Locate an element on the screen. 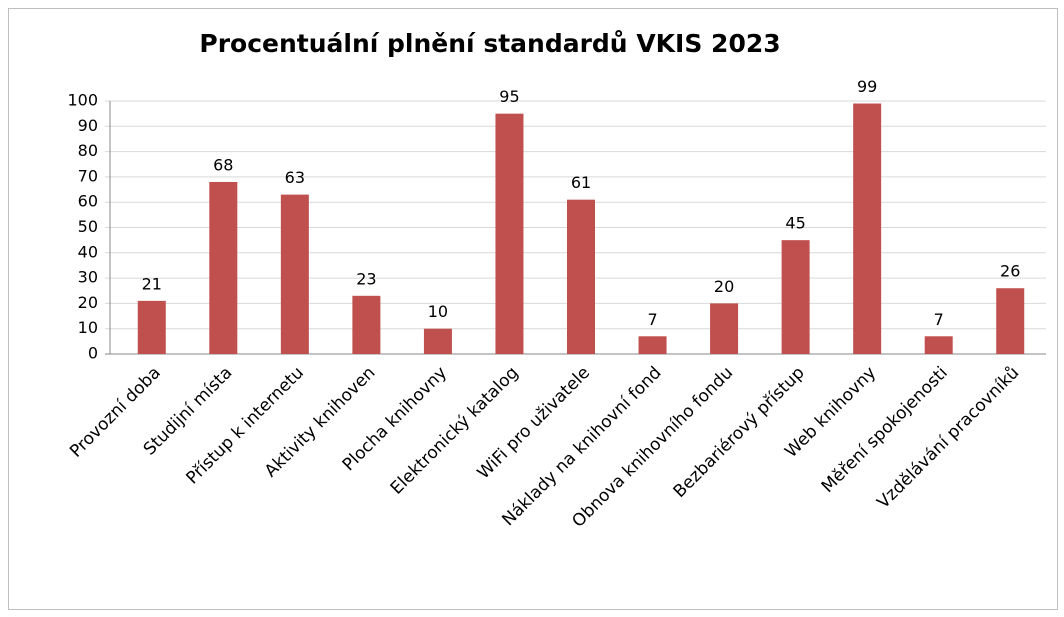 The width and height of the screenshot is (1064, 617). y-tick-label: 100 is located at coordinates (82, 100).